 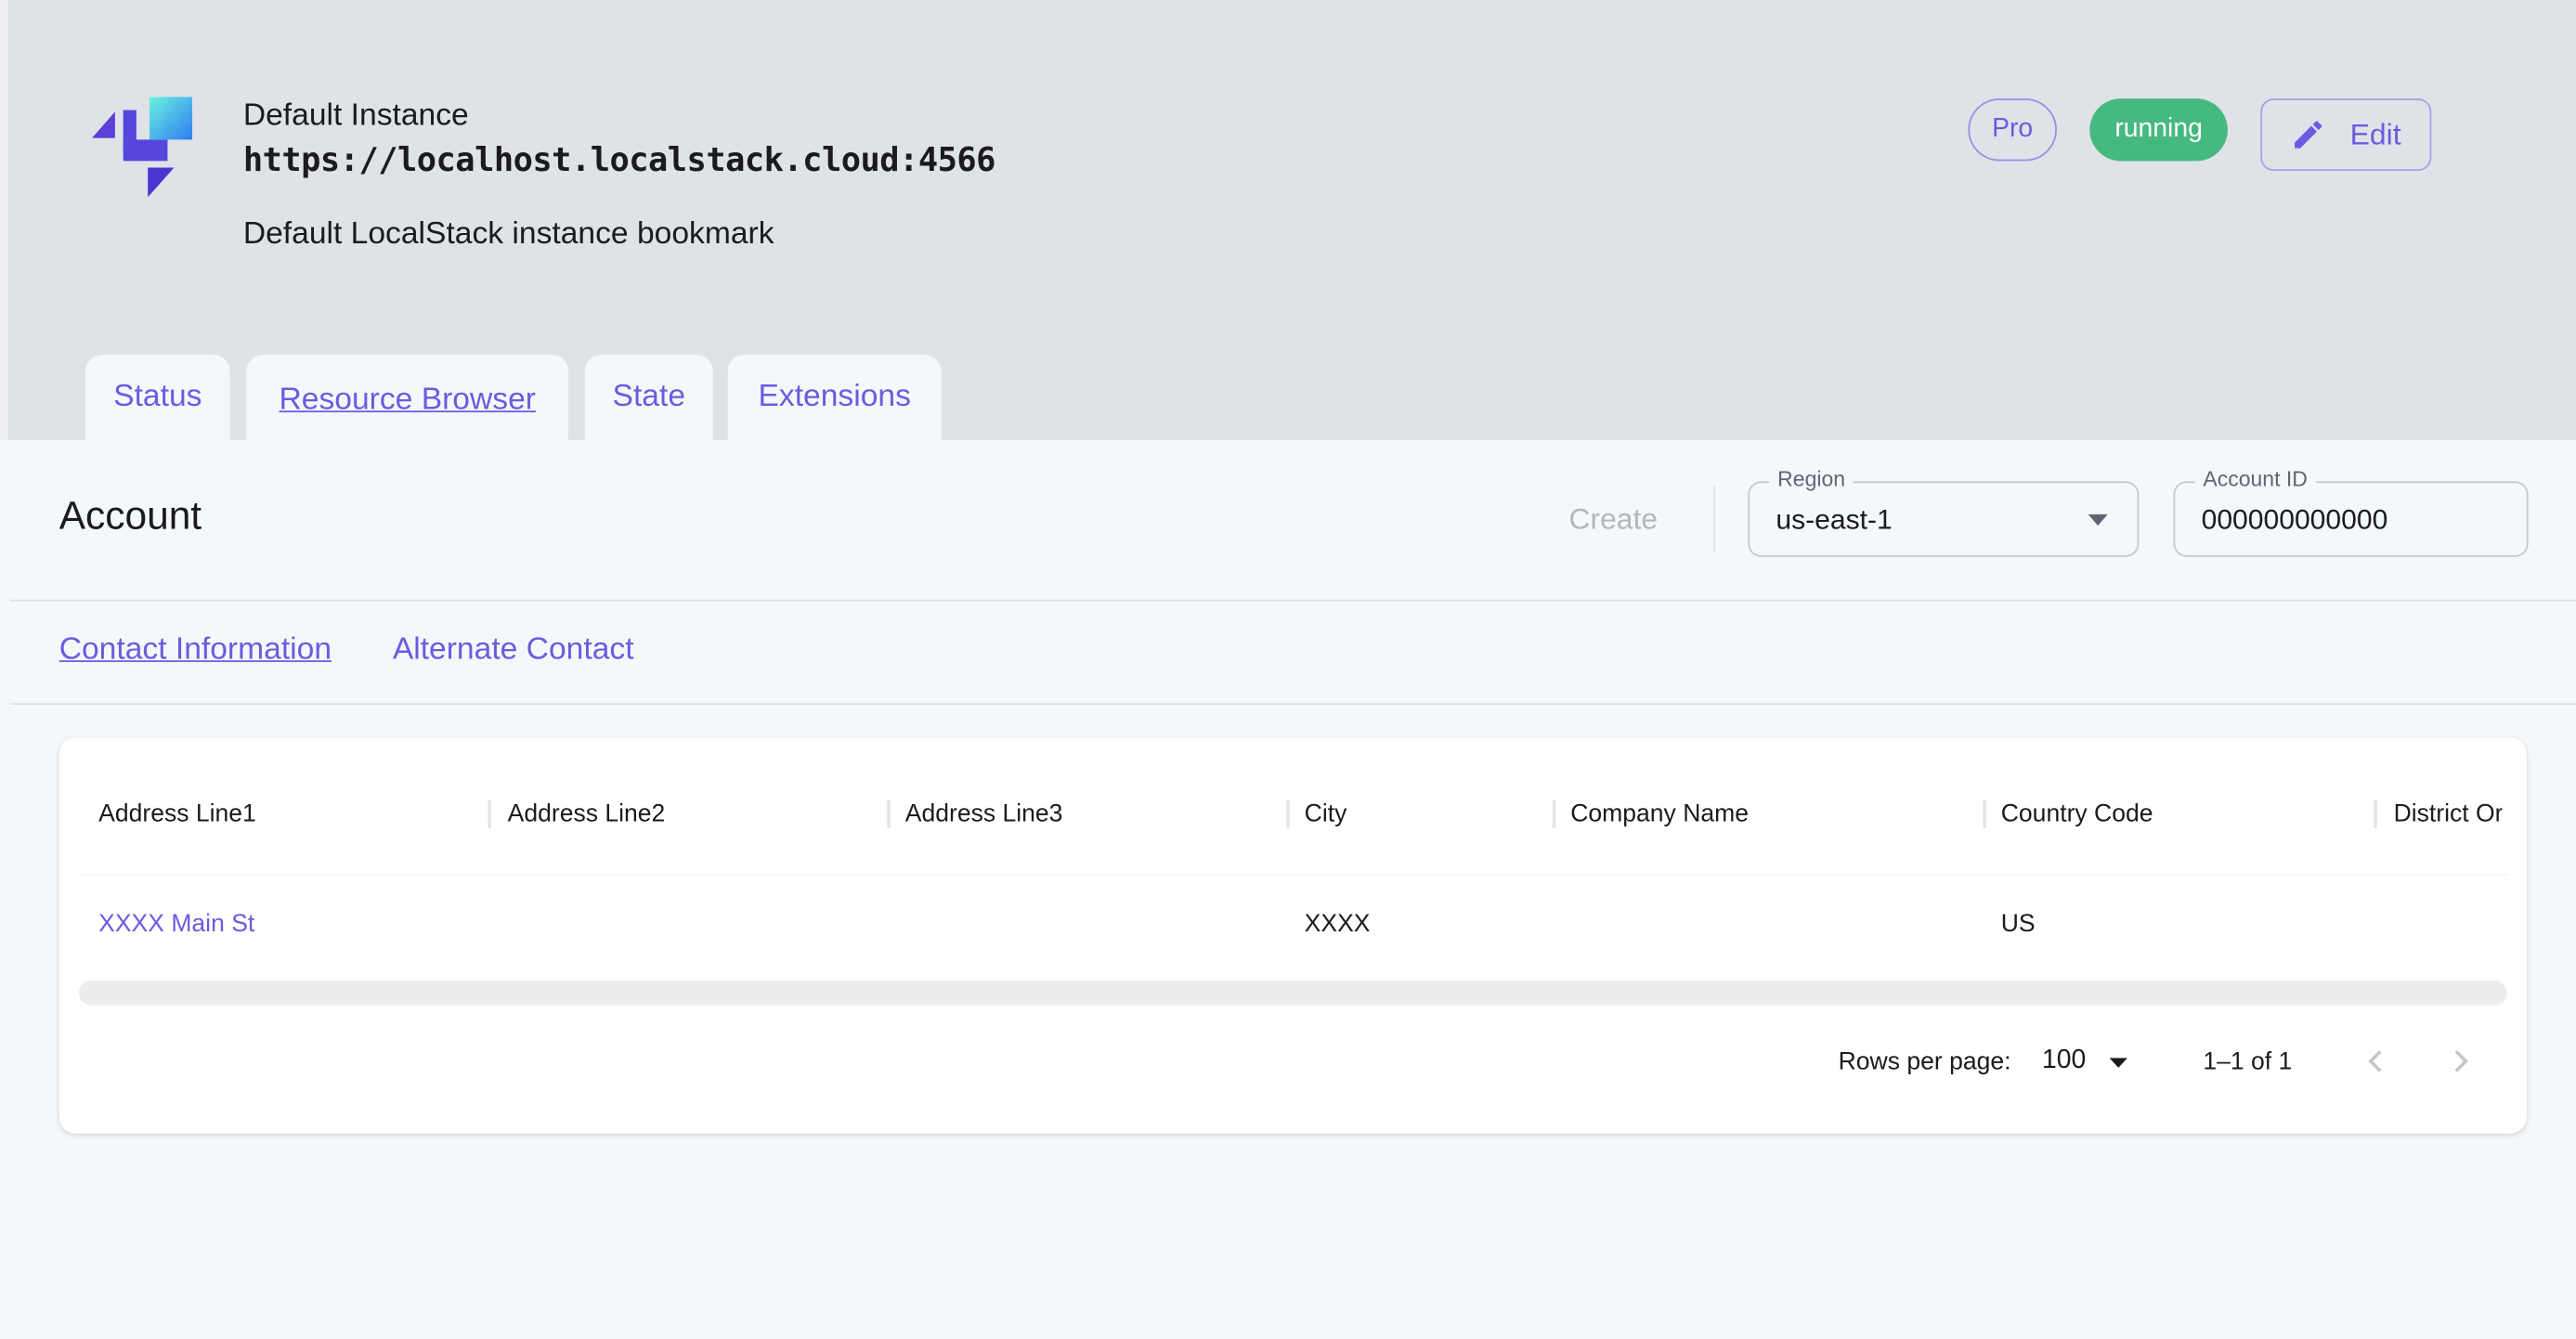 What do you see at coordinates (508, 234) in the screenshot?
I see `instance-description: Default LocalStack instance bookmark` at bounding box center [508, 234].